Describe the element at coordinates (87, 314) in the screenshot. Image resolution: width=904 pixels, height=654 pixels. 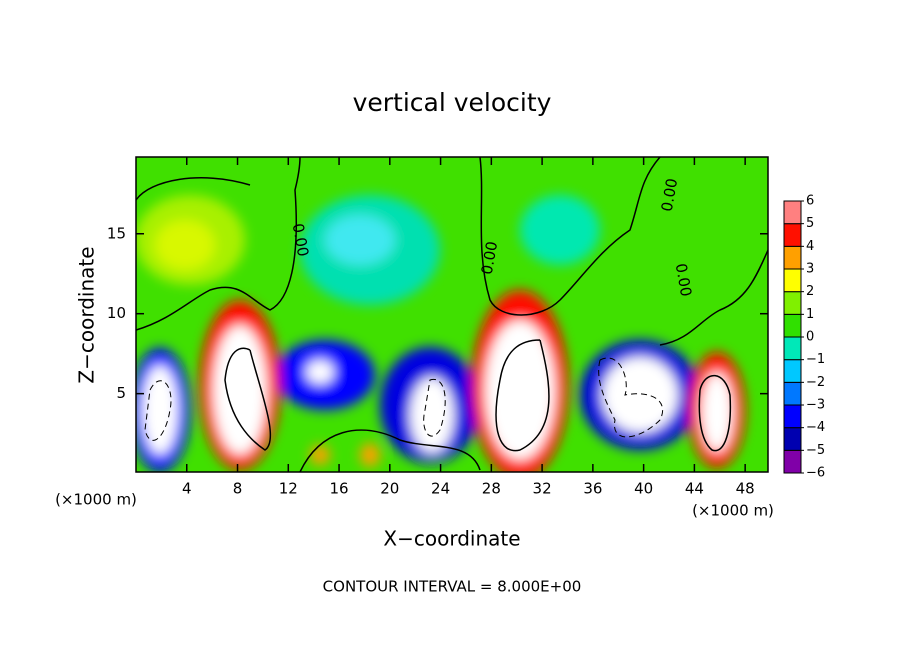
I see `y-axis-title: Z−coordinate` at that location.